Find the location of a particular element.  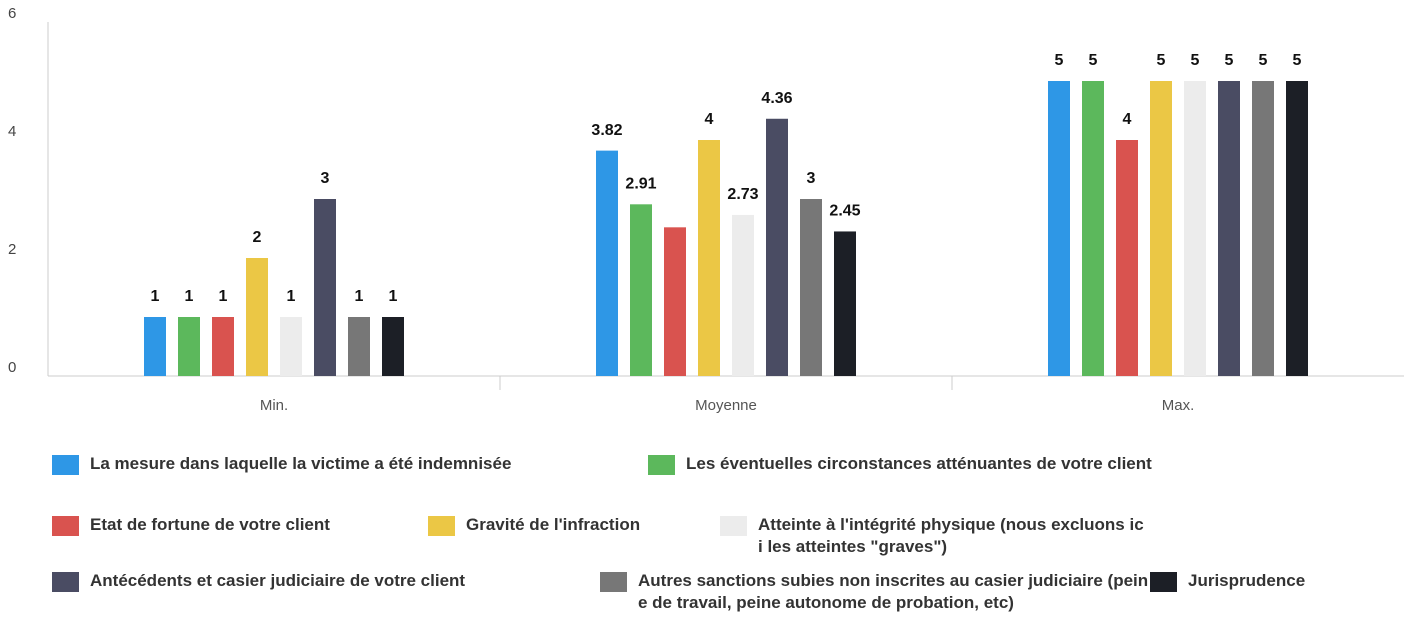

legend-label: Etat de fortune de votre client is located at coordinates (210, 524).